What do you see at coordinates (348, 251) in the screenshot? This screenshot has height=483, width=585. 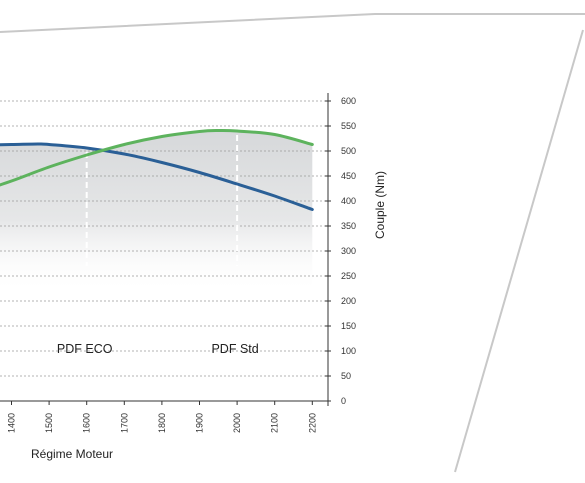 I see `y-tick-label-6: 300` at bounding box center [348, 251].